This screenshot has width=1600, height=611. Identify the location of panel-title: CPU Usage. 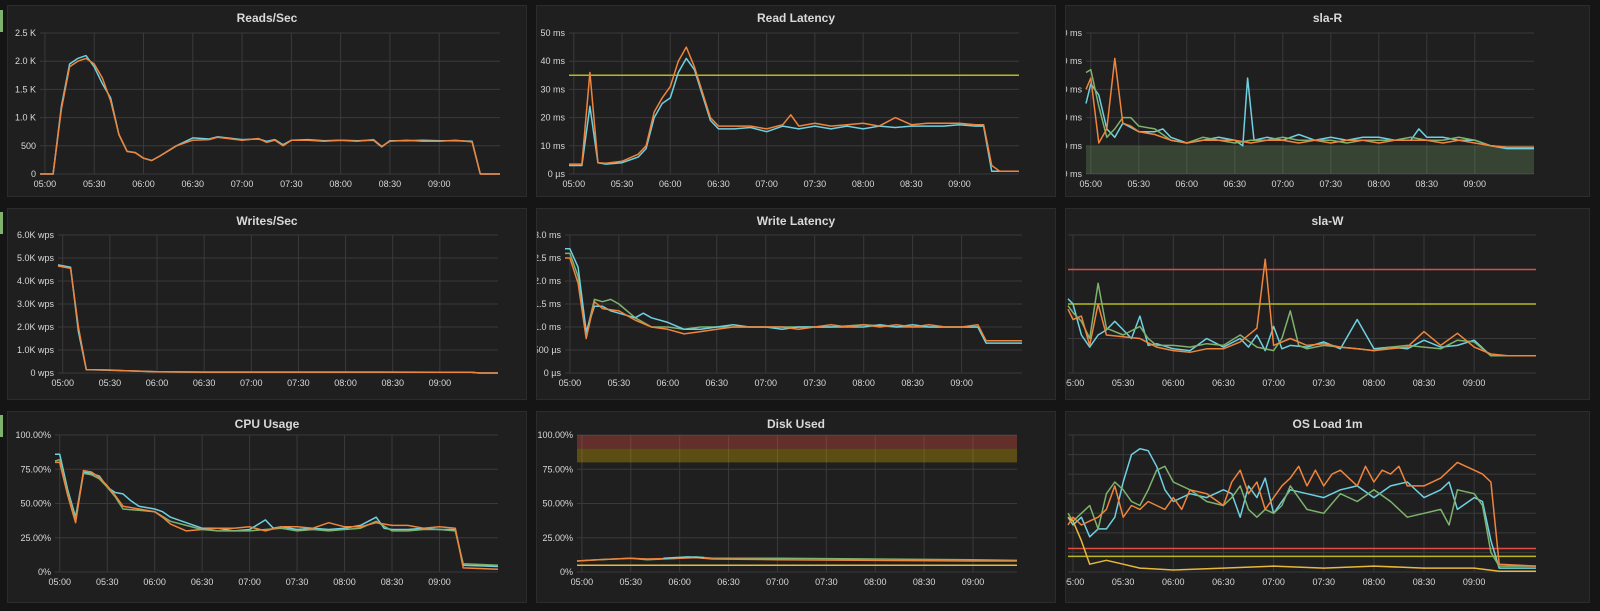
(267, 424).